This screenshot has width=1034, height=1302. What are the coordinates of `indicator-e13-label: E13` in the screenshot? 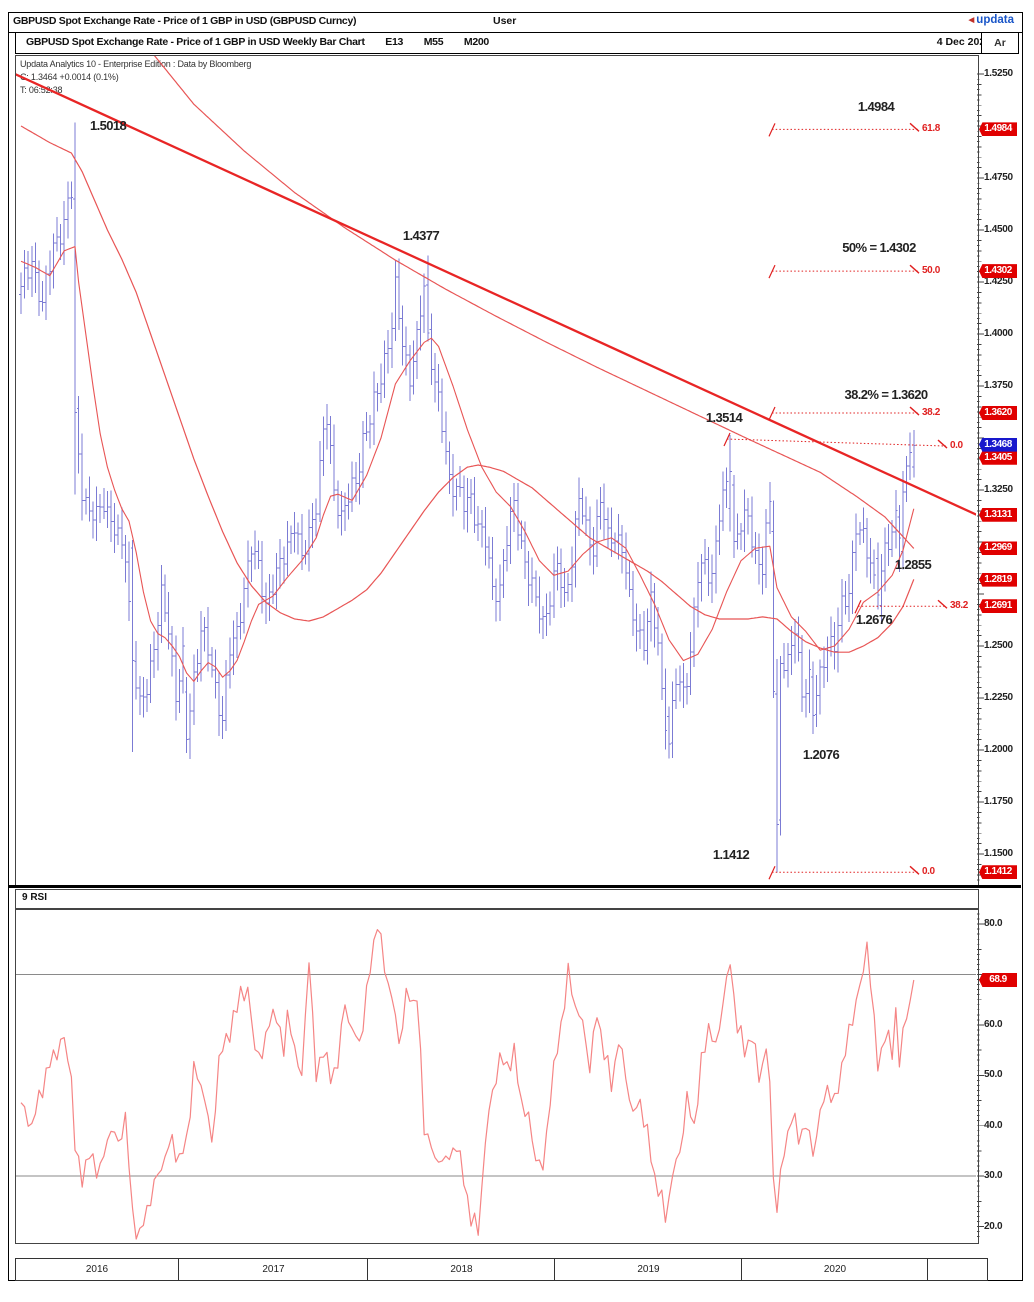 It's located at (394, 42).